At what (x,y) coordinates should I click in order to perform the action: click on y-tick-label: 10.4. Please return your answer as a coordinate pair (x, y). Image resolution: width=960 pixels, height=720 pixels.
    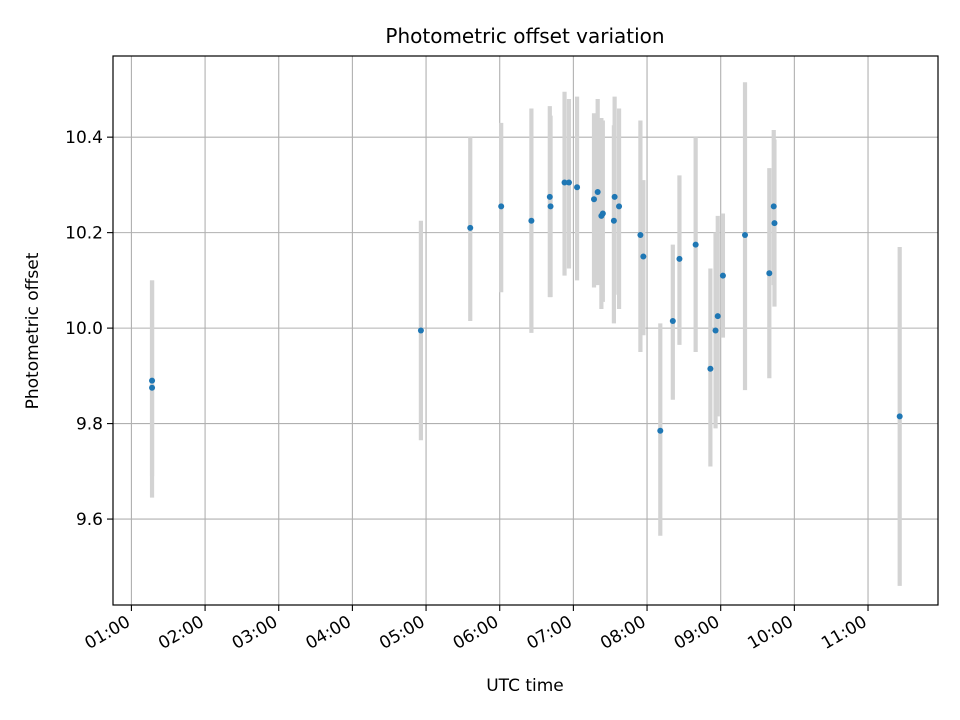
    Looking at the image, I should click on (84, 138).